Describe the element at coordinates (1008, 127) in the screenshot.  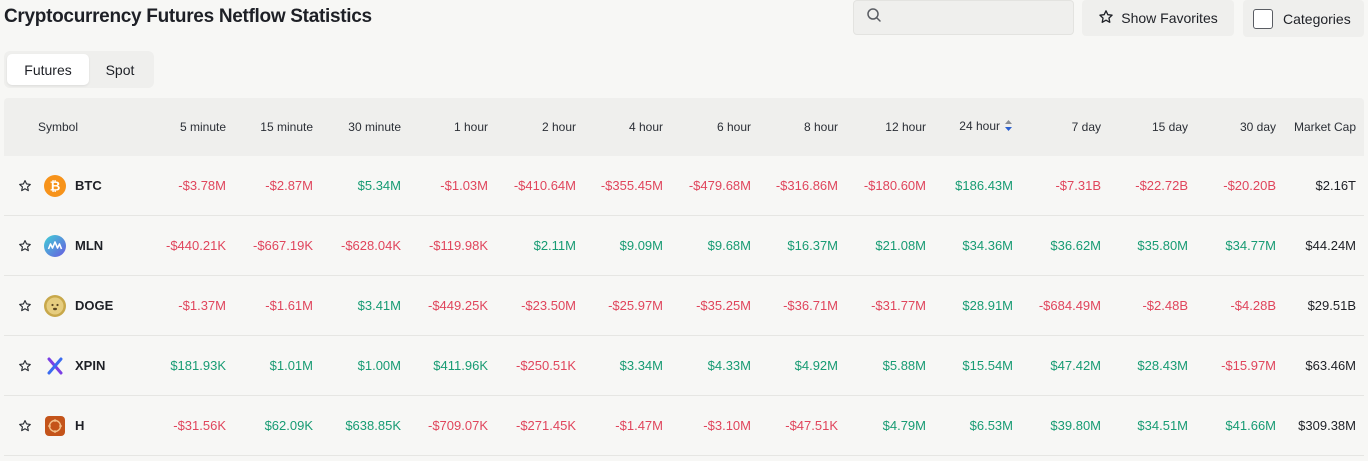
I see `sort-icon` at that location.